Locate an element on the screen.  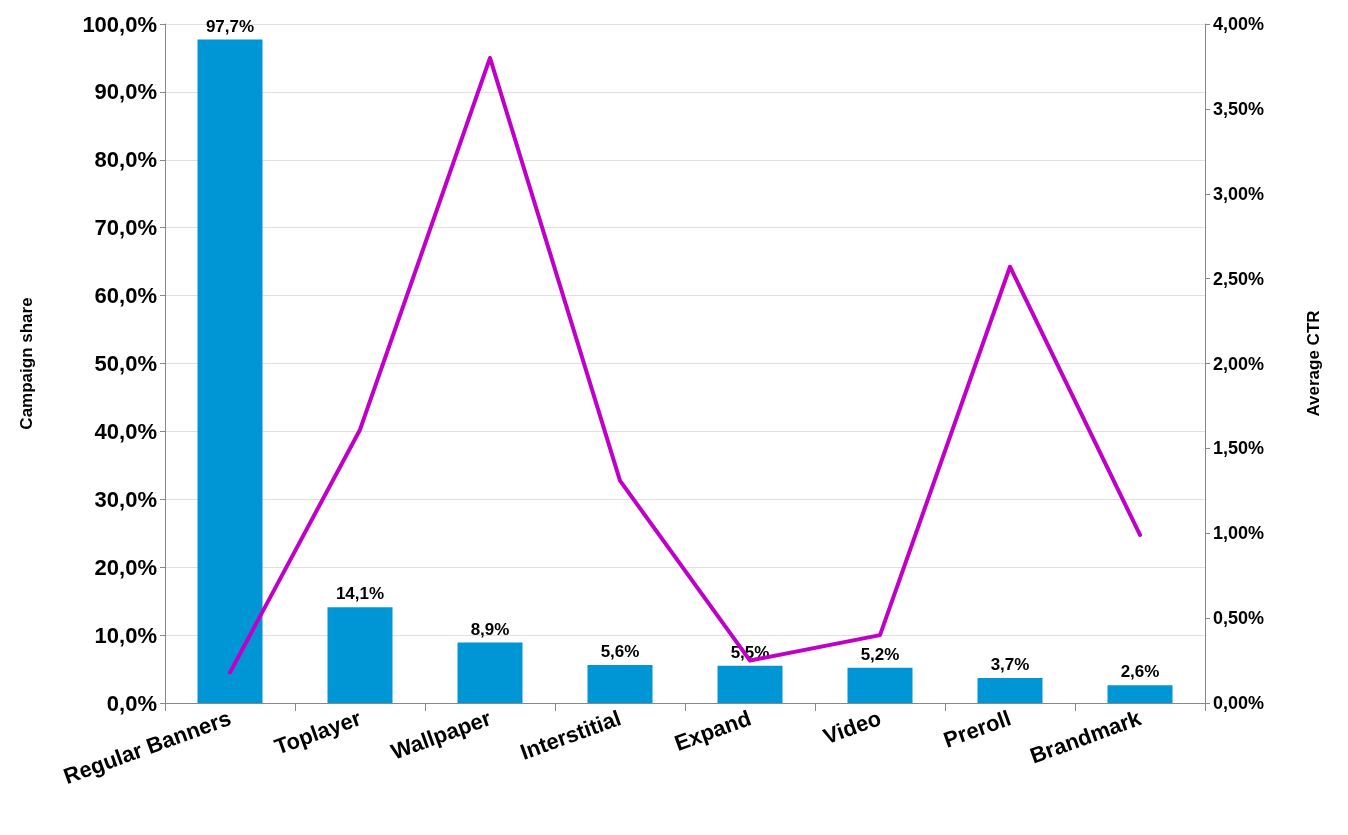
y2-tick-label: 1,00% is located at coordinates (1239, 533).